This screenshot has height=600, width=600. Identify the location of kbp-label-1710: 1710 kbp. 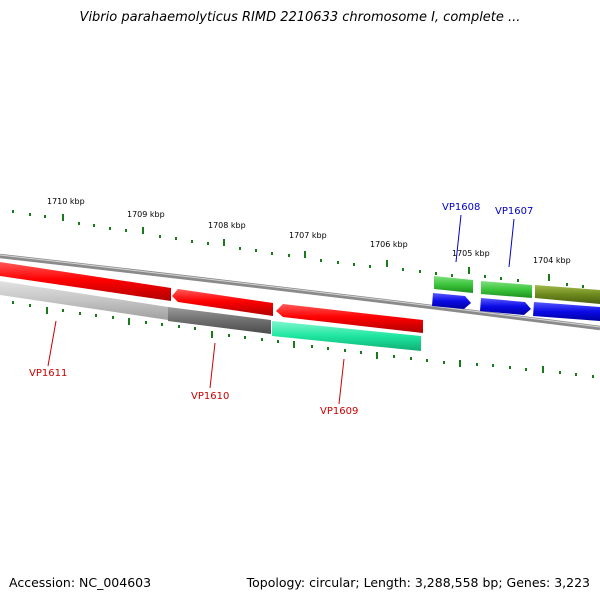
(66, 201).